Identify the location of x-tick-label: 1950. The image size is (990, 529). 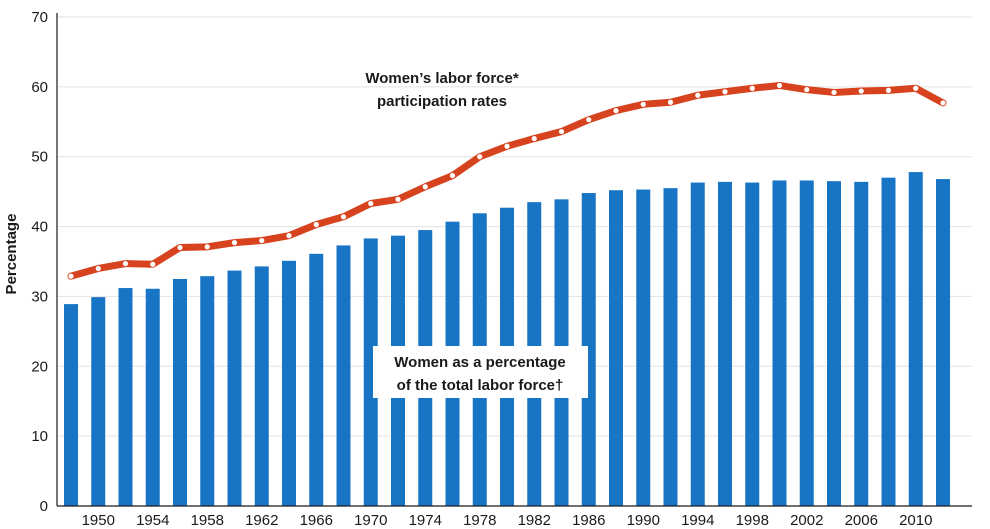
(98, 520).